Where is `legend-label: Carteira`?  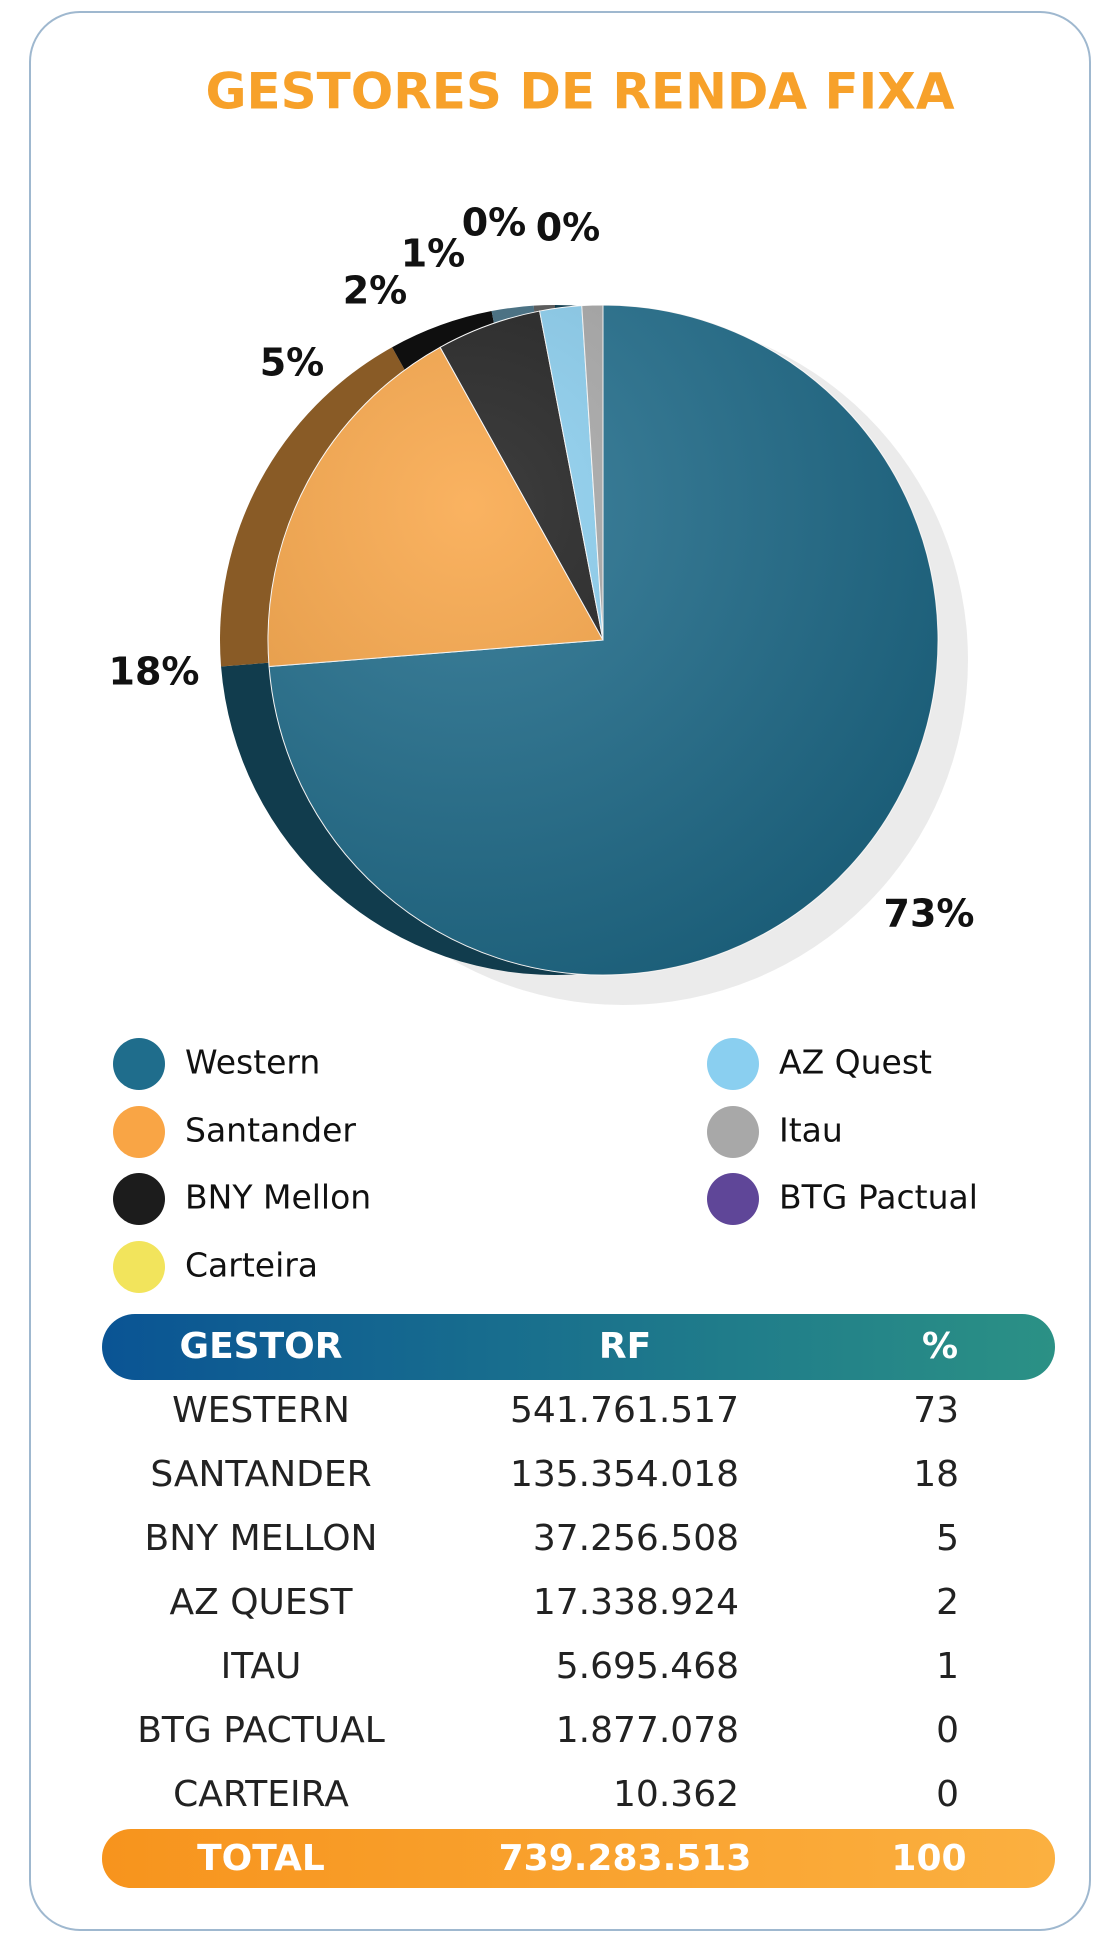 legend-label: Carteira is located at coordinates (251, 1265).